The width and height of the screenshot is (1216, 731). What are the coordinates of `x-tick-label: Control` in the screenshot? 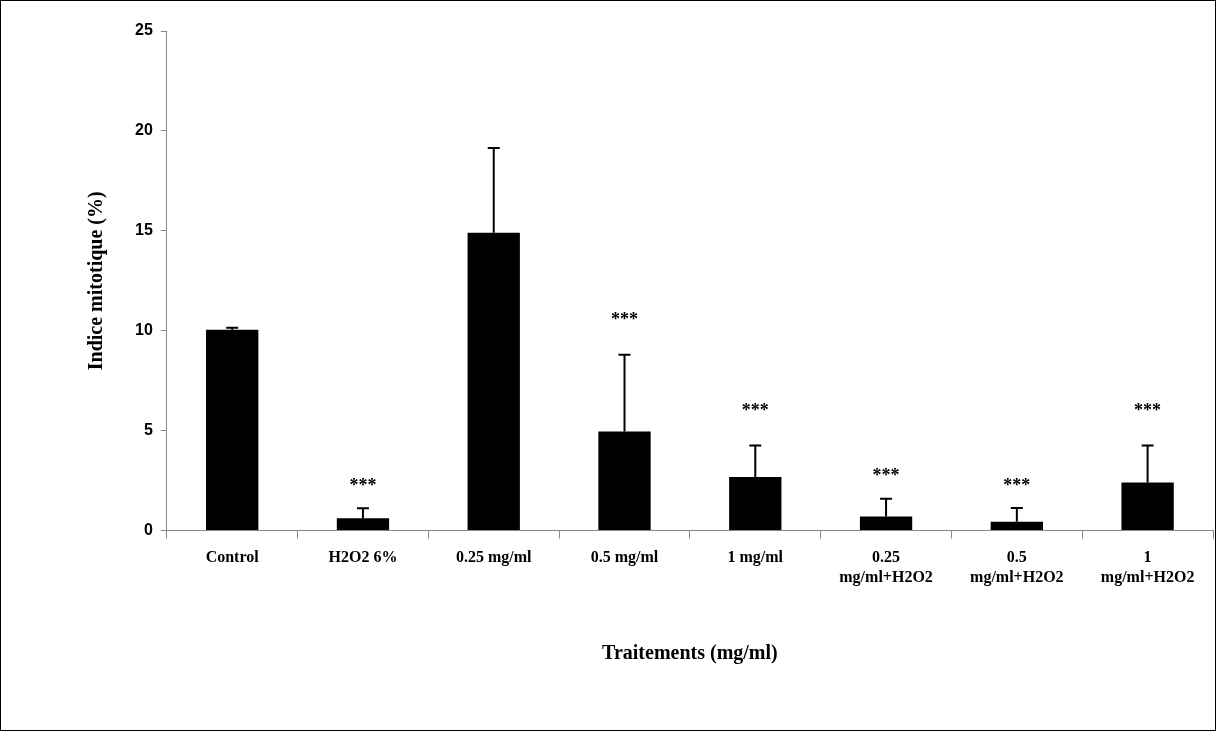 It's located at (232, 557).